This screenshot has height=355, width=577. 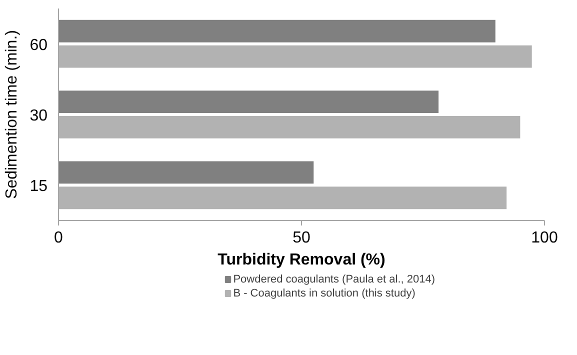 I want to click on y-axis-title: Sedimention time (min.), so click(x=12, y=114).